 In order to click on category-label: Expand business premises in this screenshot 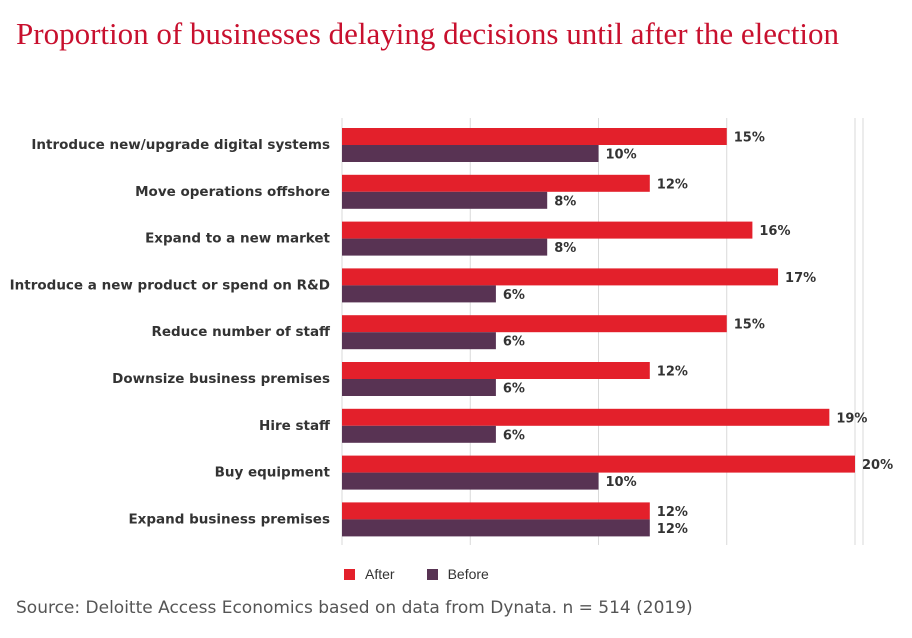, I will do `click(229, 519)`.